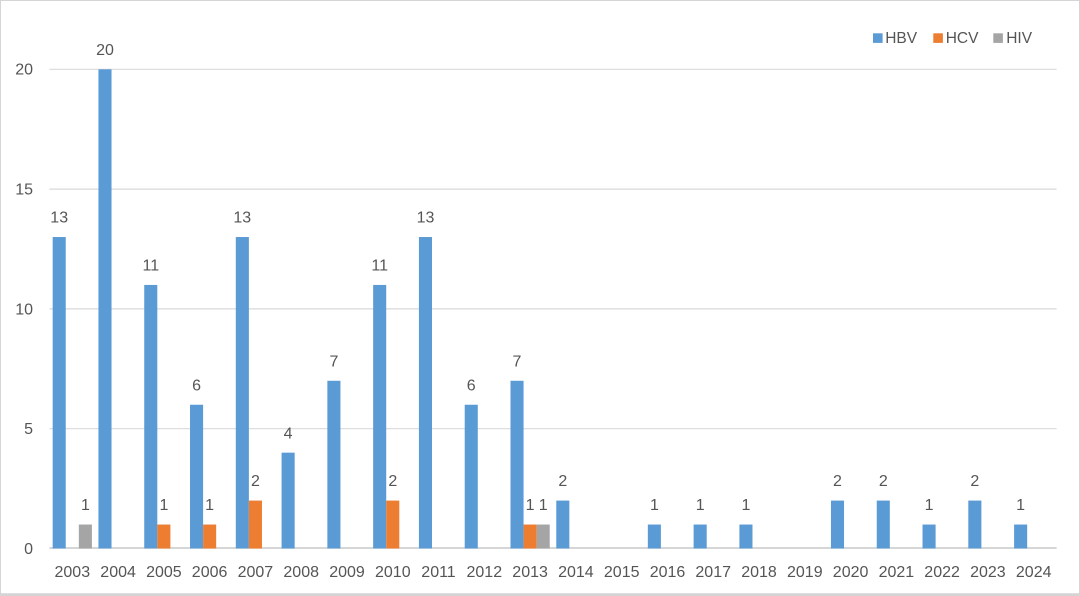 This screenshot has width=1080, height=596. What do you see at coordinates (851, 572) in the screenshot?
I see `svg-text: 2020` at bounding box center [851, 572].